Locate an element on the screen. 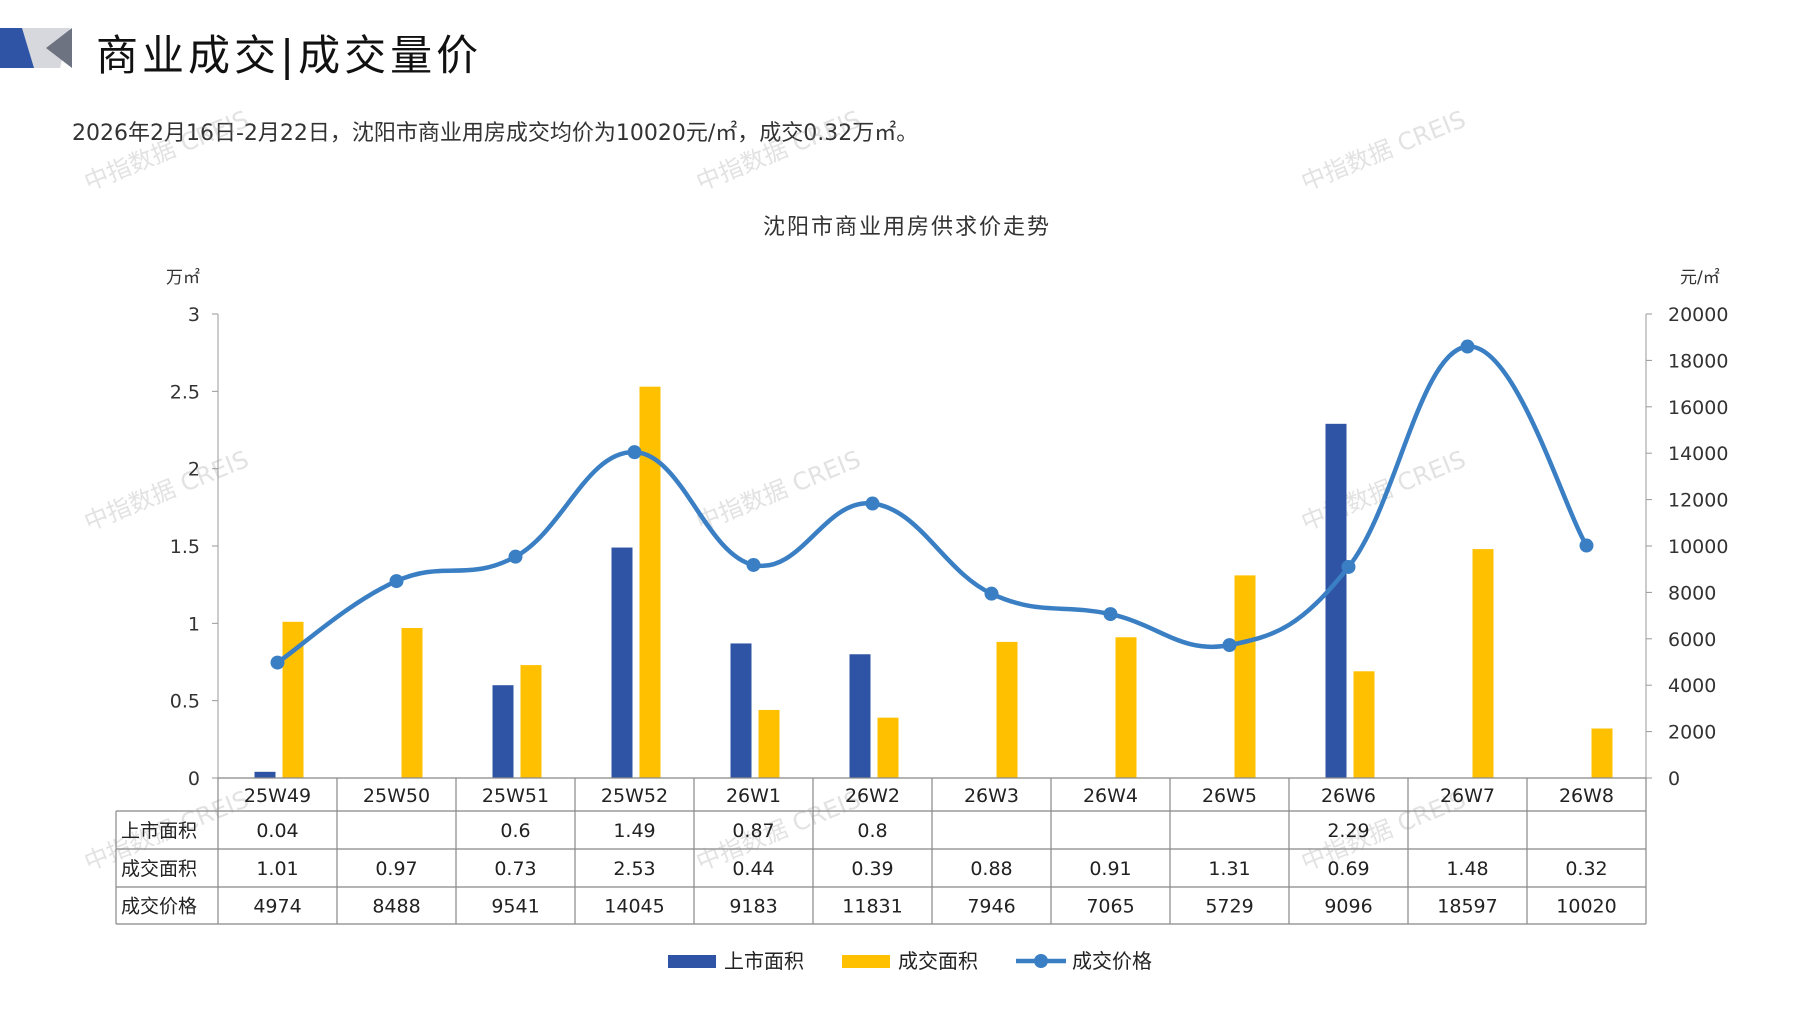 Image resolution: width=1797 pixels, height=1010 pixels. bar-deal-area-26W6 is located at coordinates (1364, 724).